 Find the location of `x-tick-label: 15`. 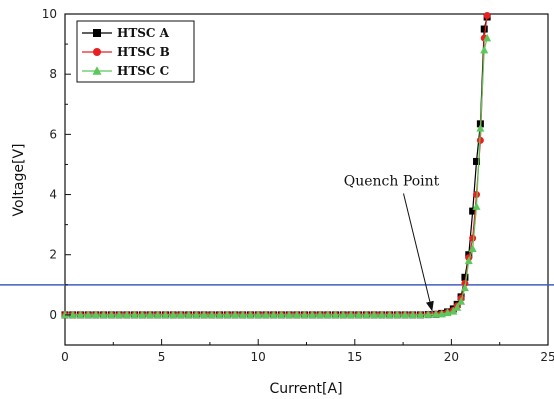

x-tick-label: 15 is located at coordinates (354, 357).